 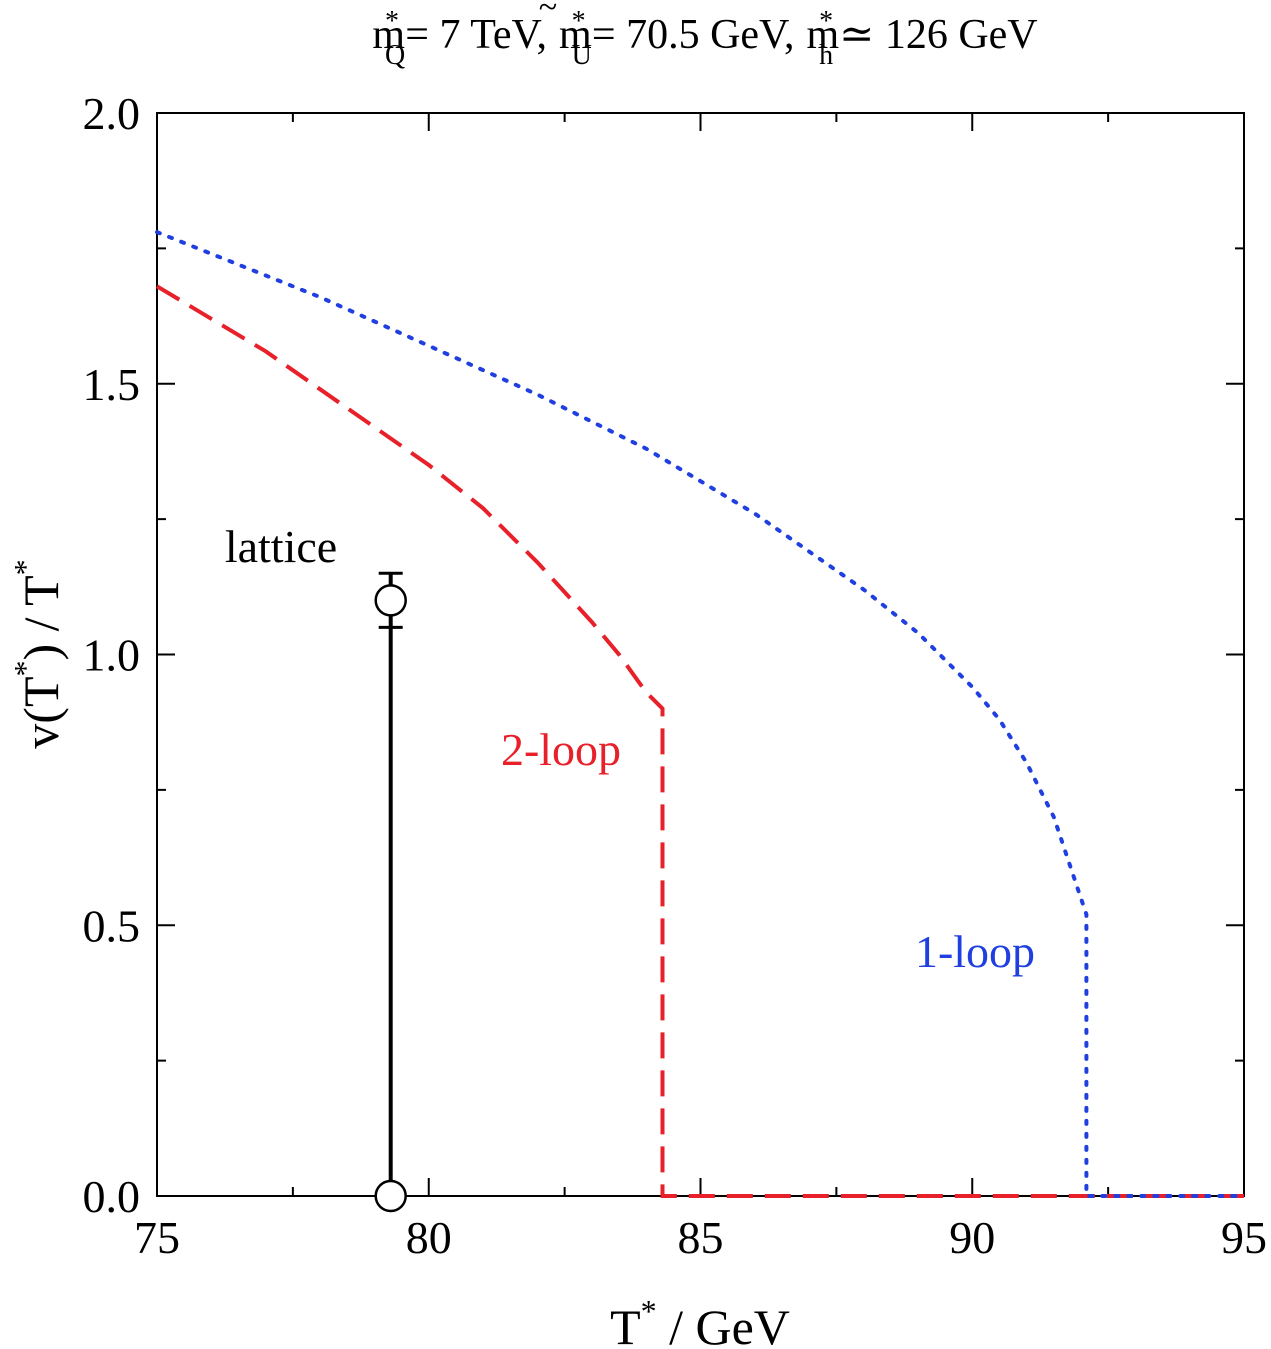 I want to click on x-axis-label: T* / GeV, so click(x=700, y=1321).